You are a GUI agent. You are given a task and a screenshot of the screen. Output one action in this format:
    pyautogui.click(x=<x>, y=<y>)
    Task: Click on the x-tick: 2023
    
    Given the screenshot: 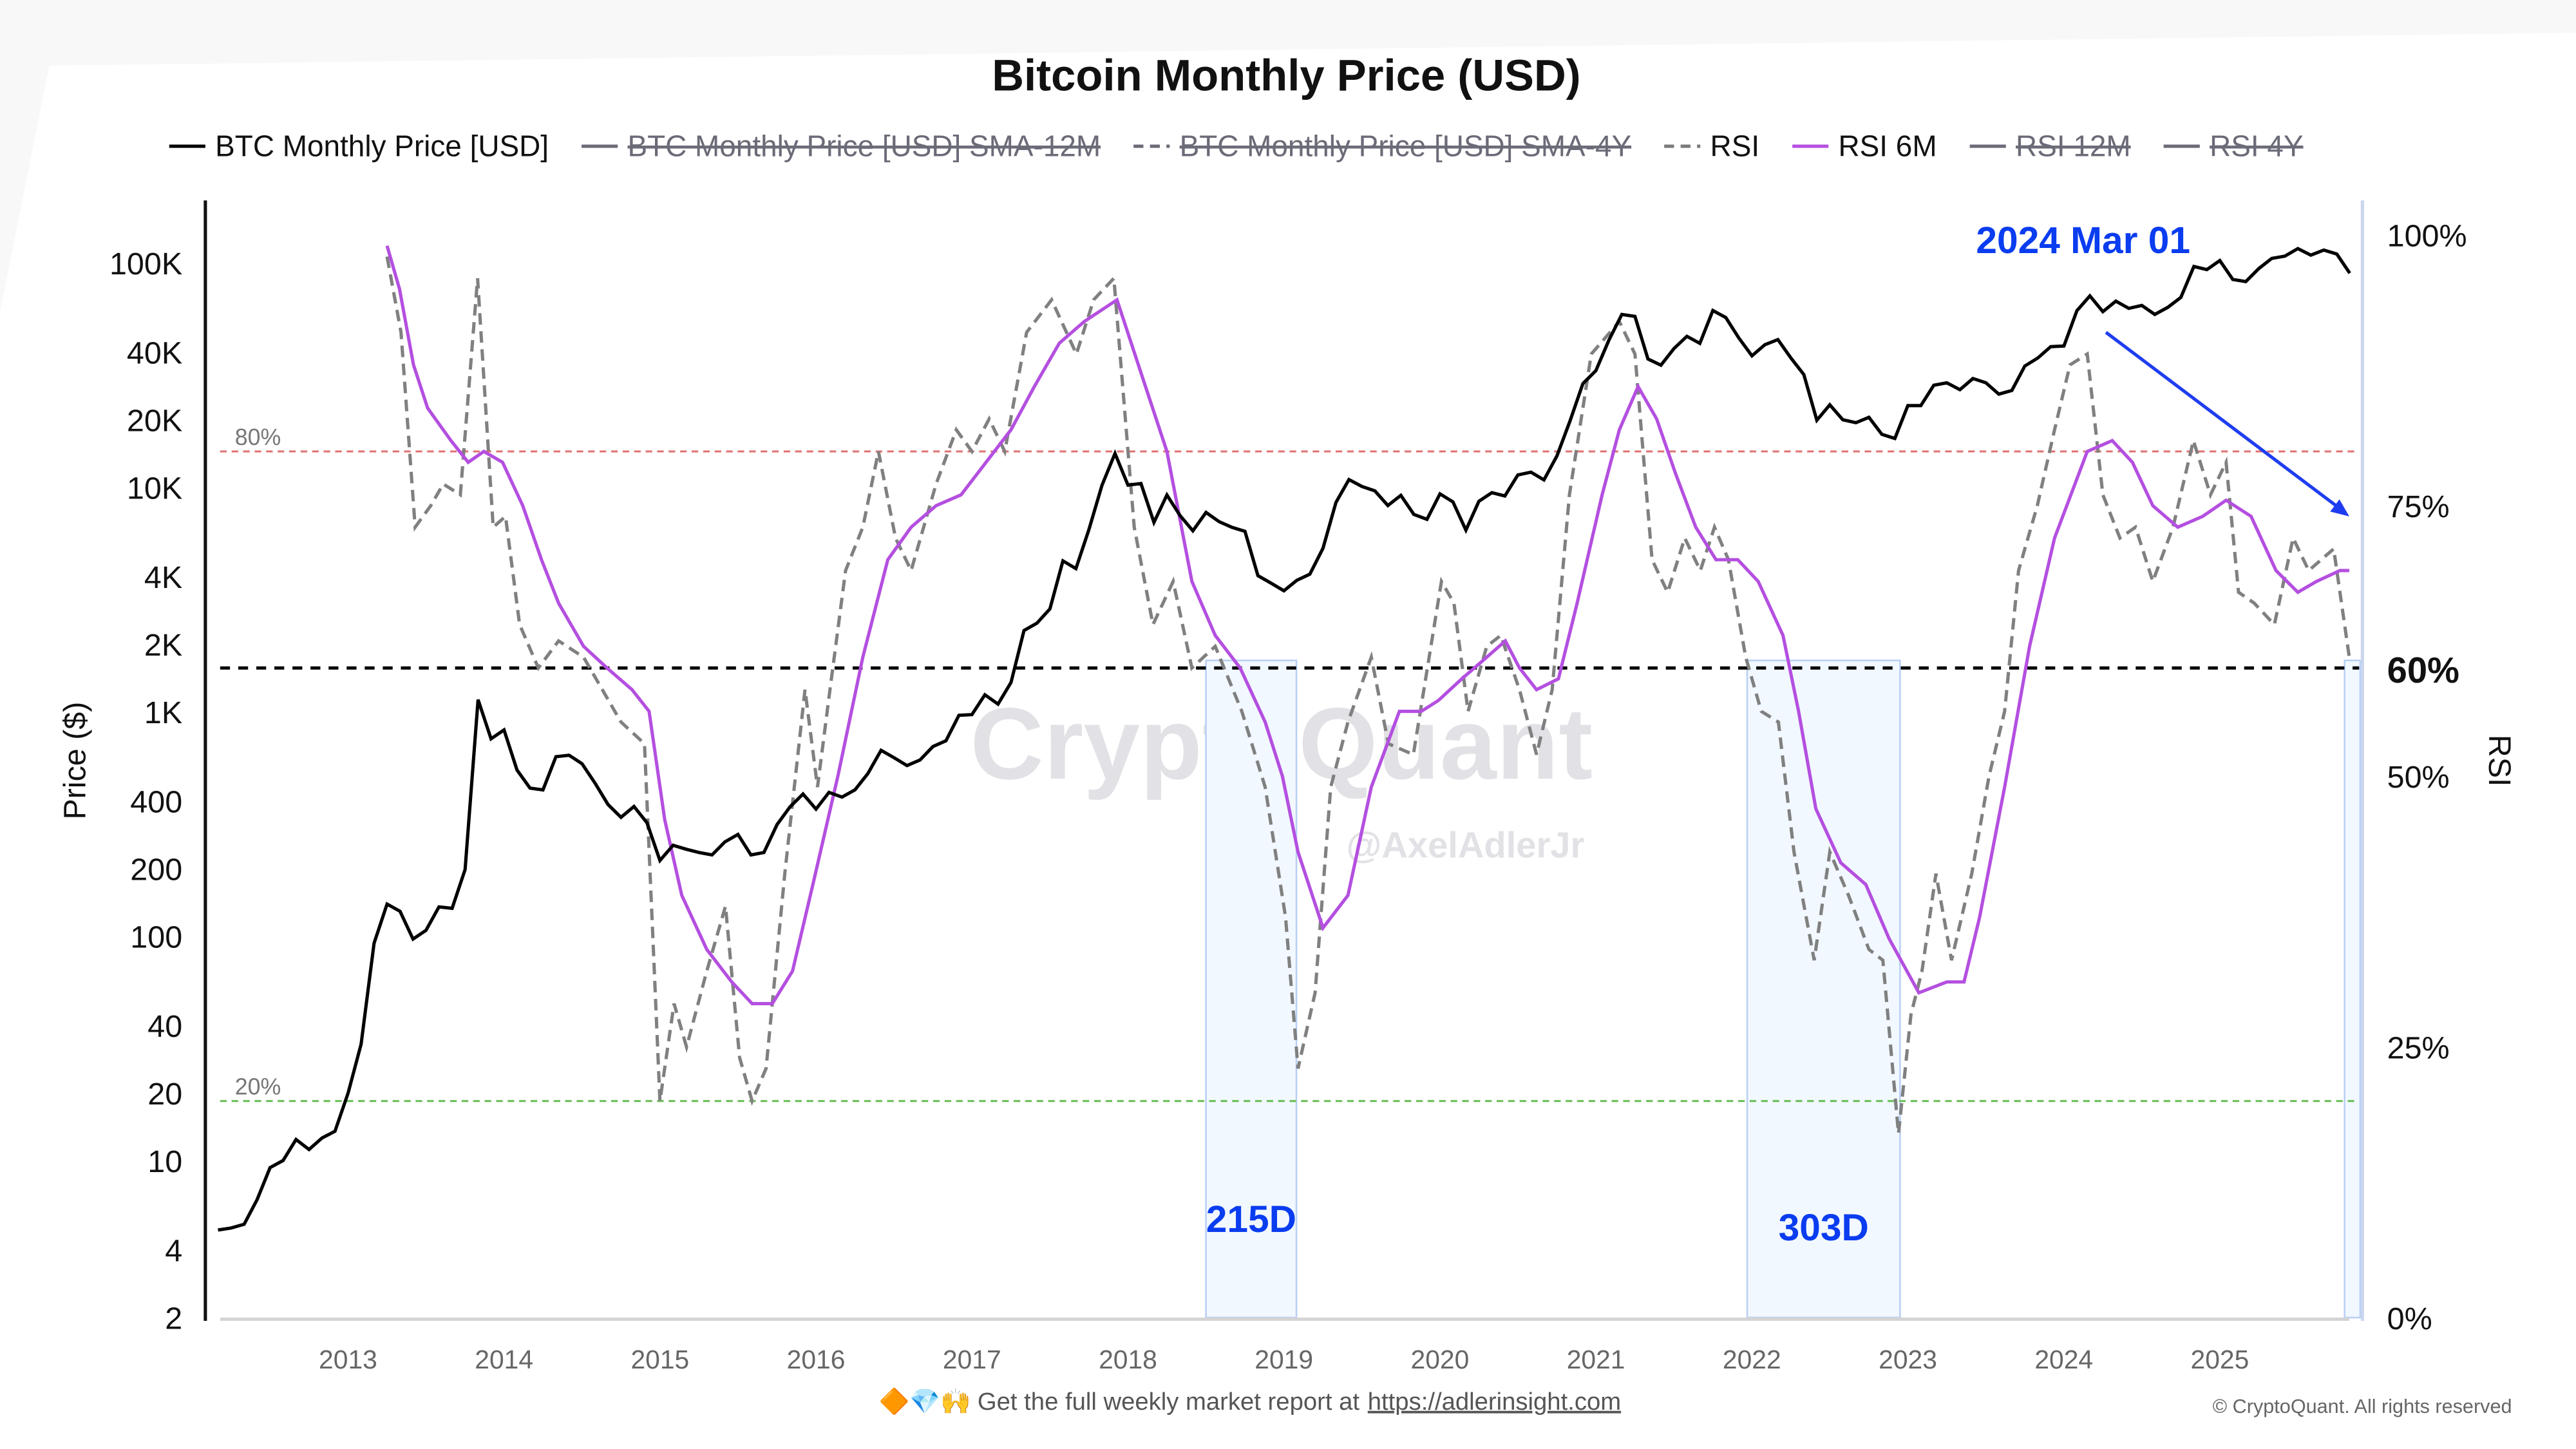 What is the action you would take?
    pyautogui.click(x=1908, y=1359)
    